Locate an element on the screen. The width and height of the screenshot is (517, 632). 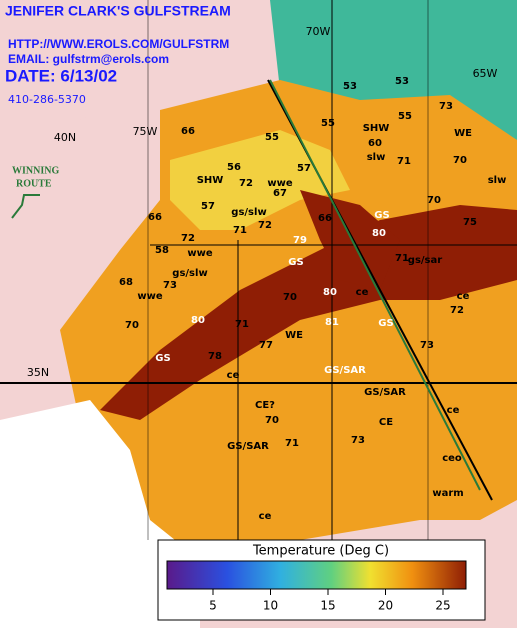
grid-label: 75W is located at coordinates (145, 131).